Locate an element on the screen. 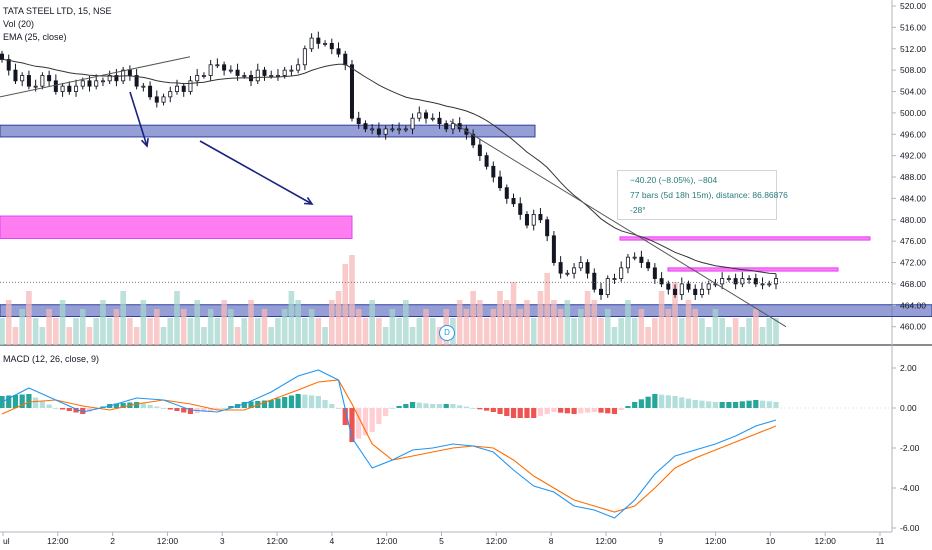  arrow-down-head is located at coordinates (144, 142).